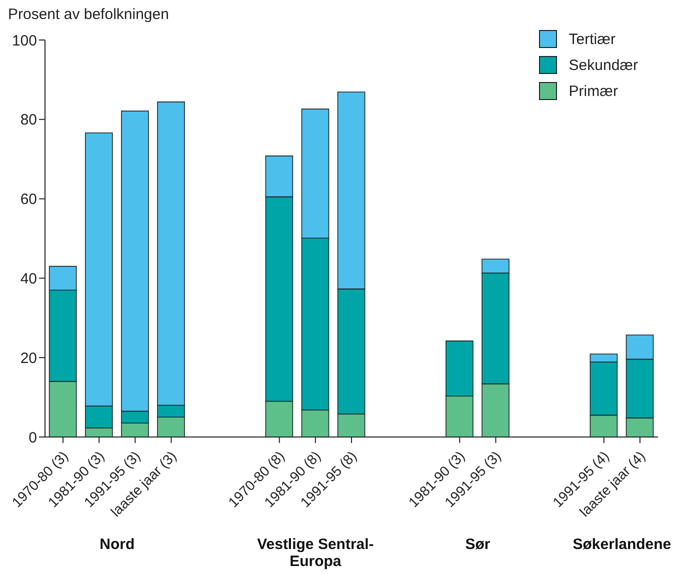 This screenshot has height=574, width=678. What do you see at coordinates (603, 65) in the screenshot?
I see `legend-label: Sekundær` at bounding box center [603, 65].